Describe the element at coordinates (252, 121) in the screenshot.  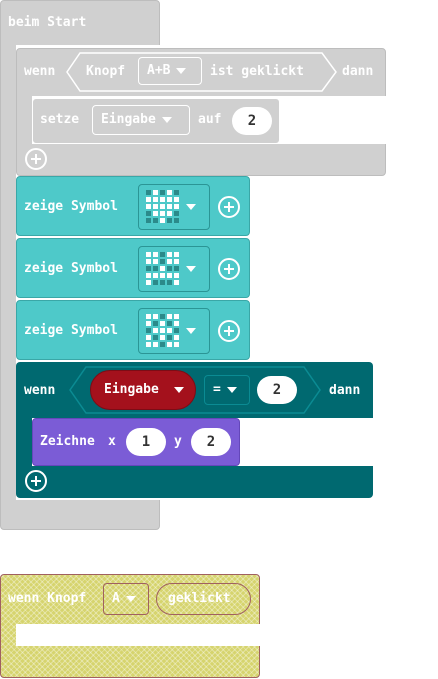
I see `set-value-input: 2` at that location.